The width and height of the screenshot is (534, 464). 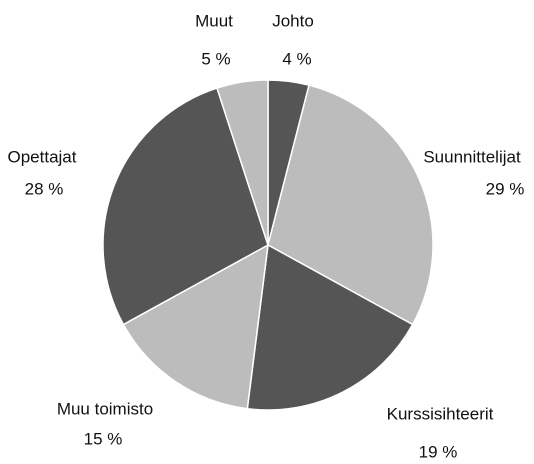 What do you see at coordinates (214, 20) in the screenshot?
I see `slice-label: Muut` at bounding box center [214, 20].